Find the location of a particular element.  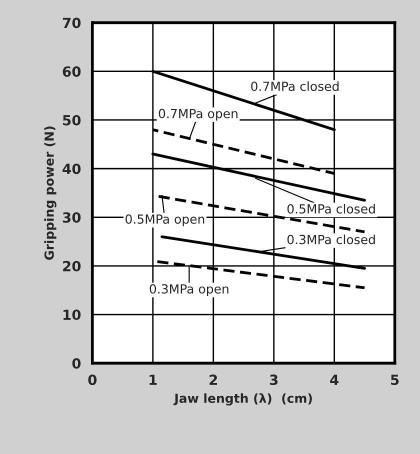

annotation: 0.3MPa closed is located at coordinates (331, 239).